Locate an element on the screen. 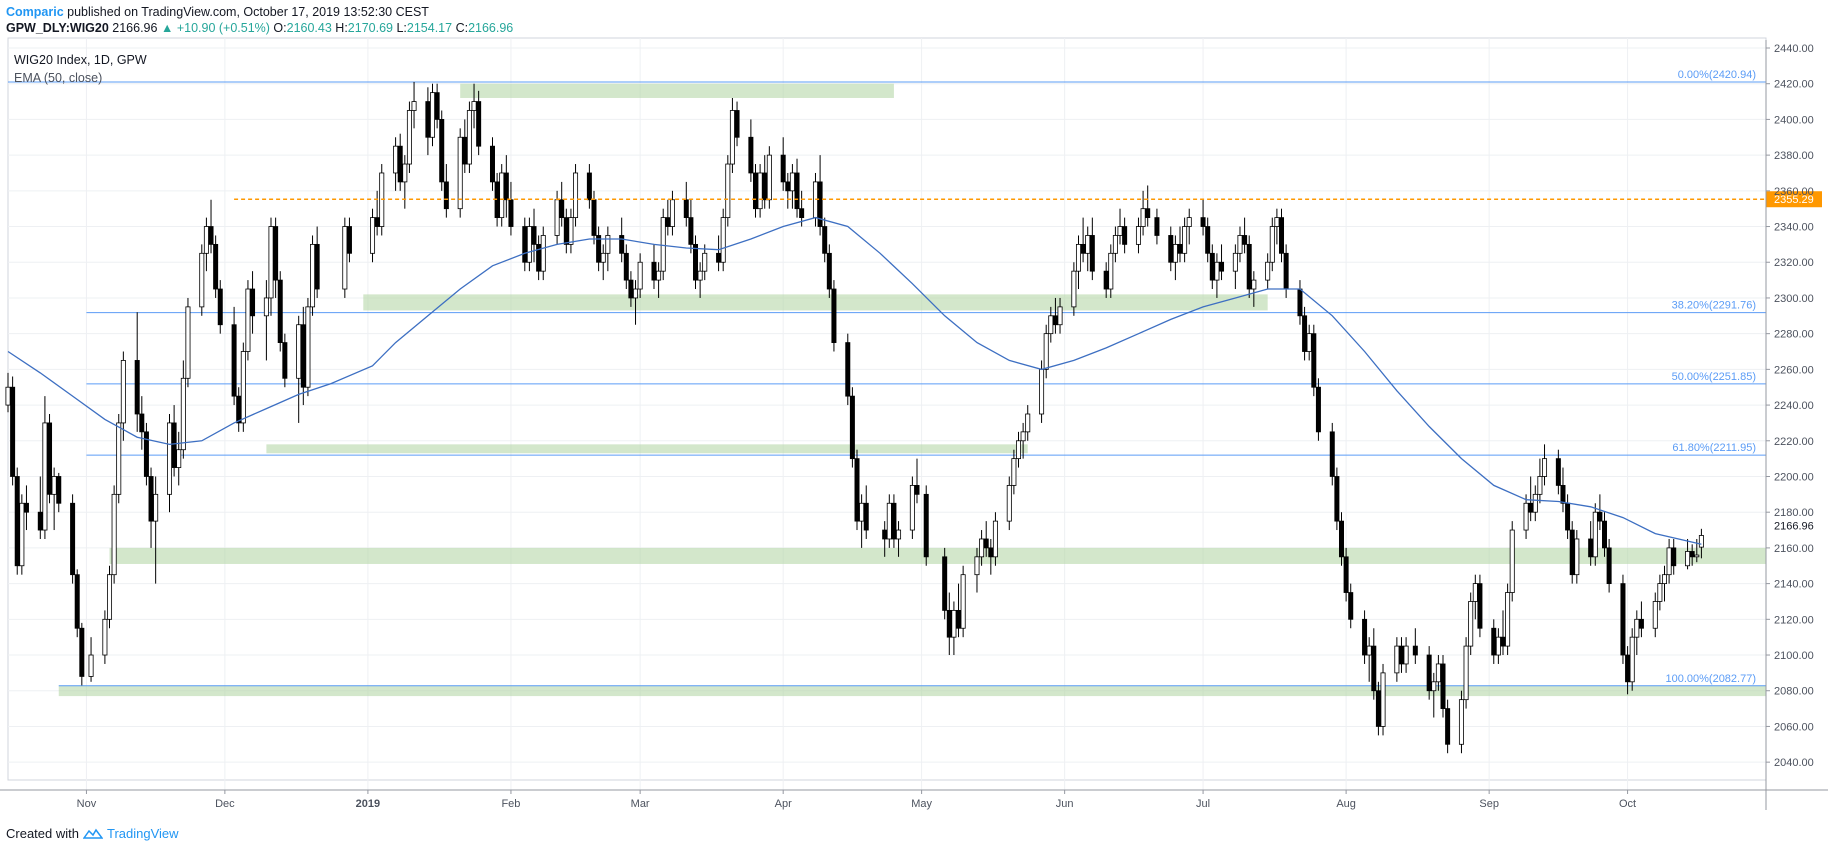 This screenshot has width=1828, height=849. tradingview-logo-icon is located at coordinates (92, 833).